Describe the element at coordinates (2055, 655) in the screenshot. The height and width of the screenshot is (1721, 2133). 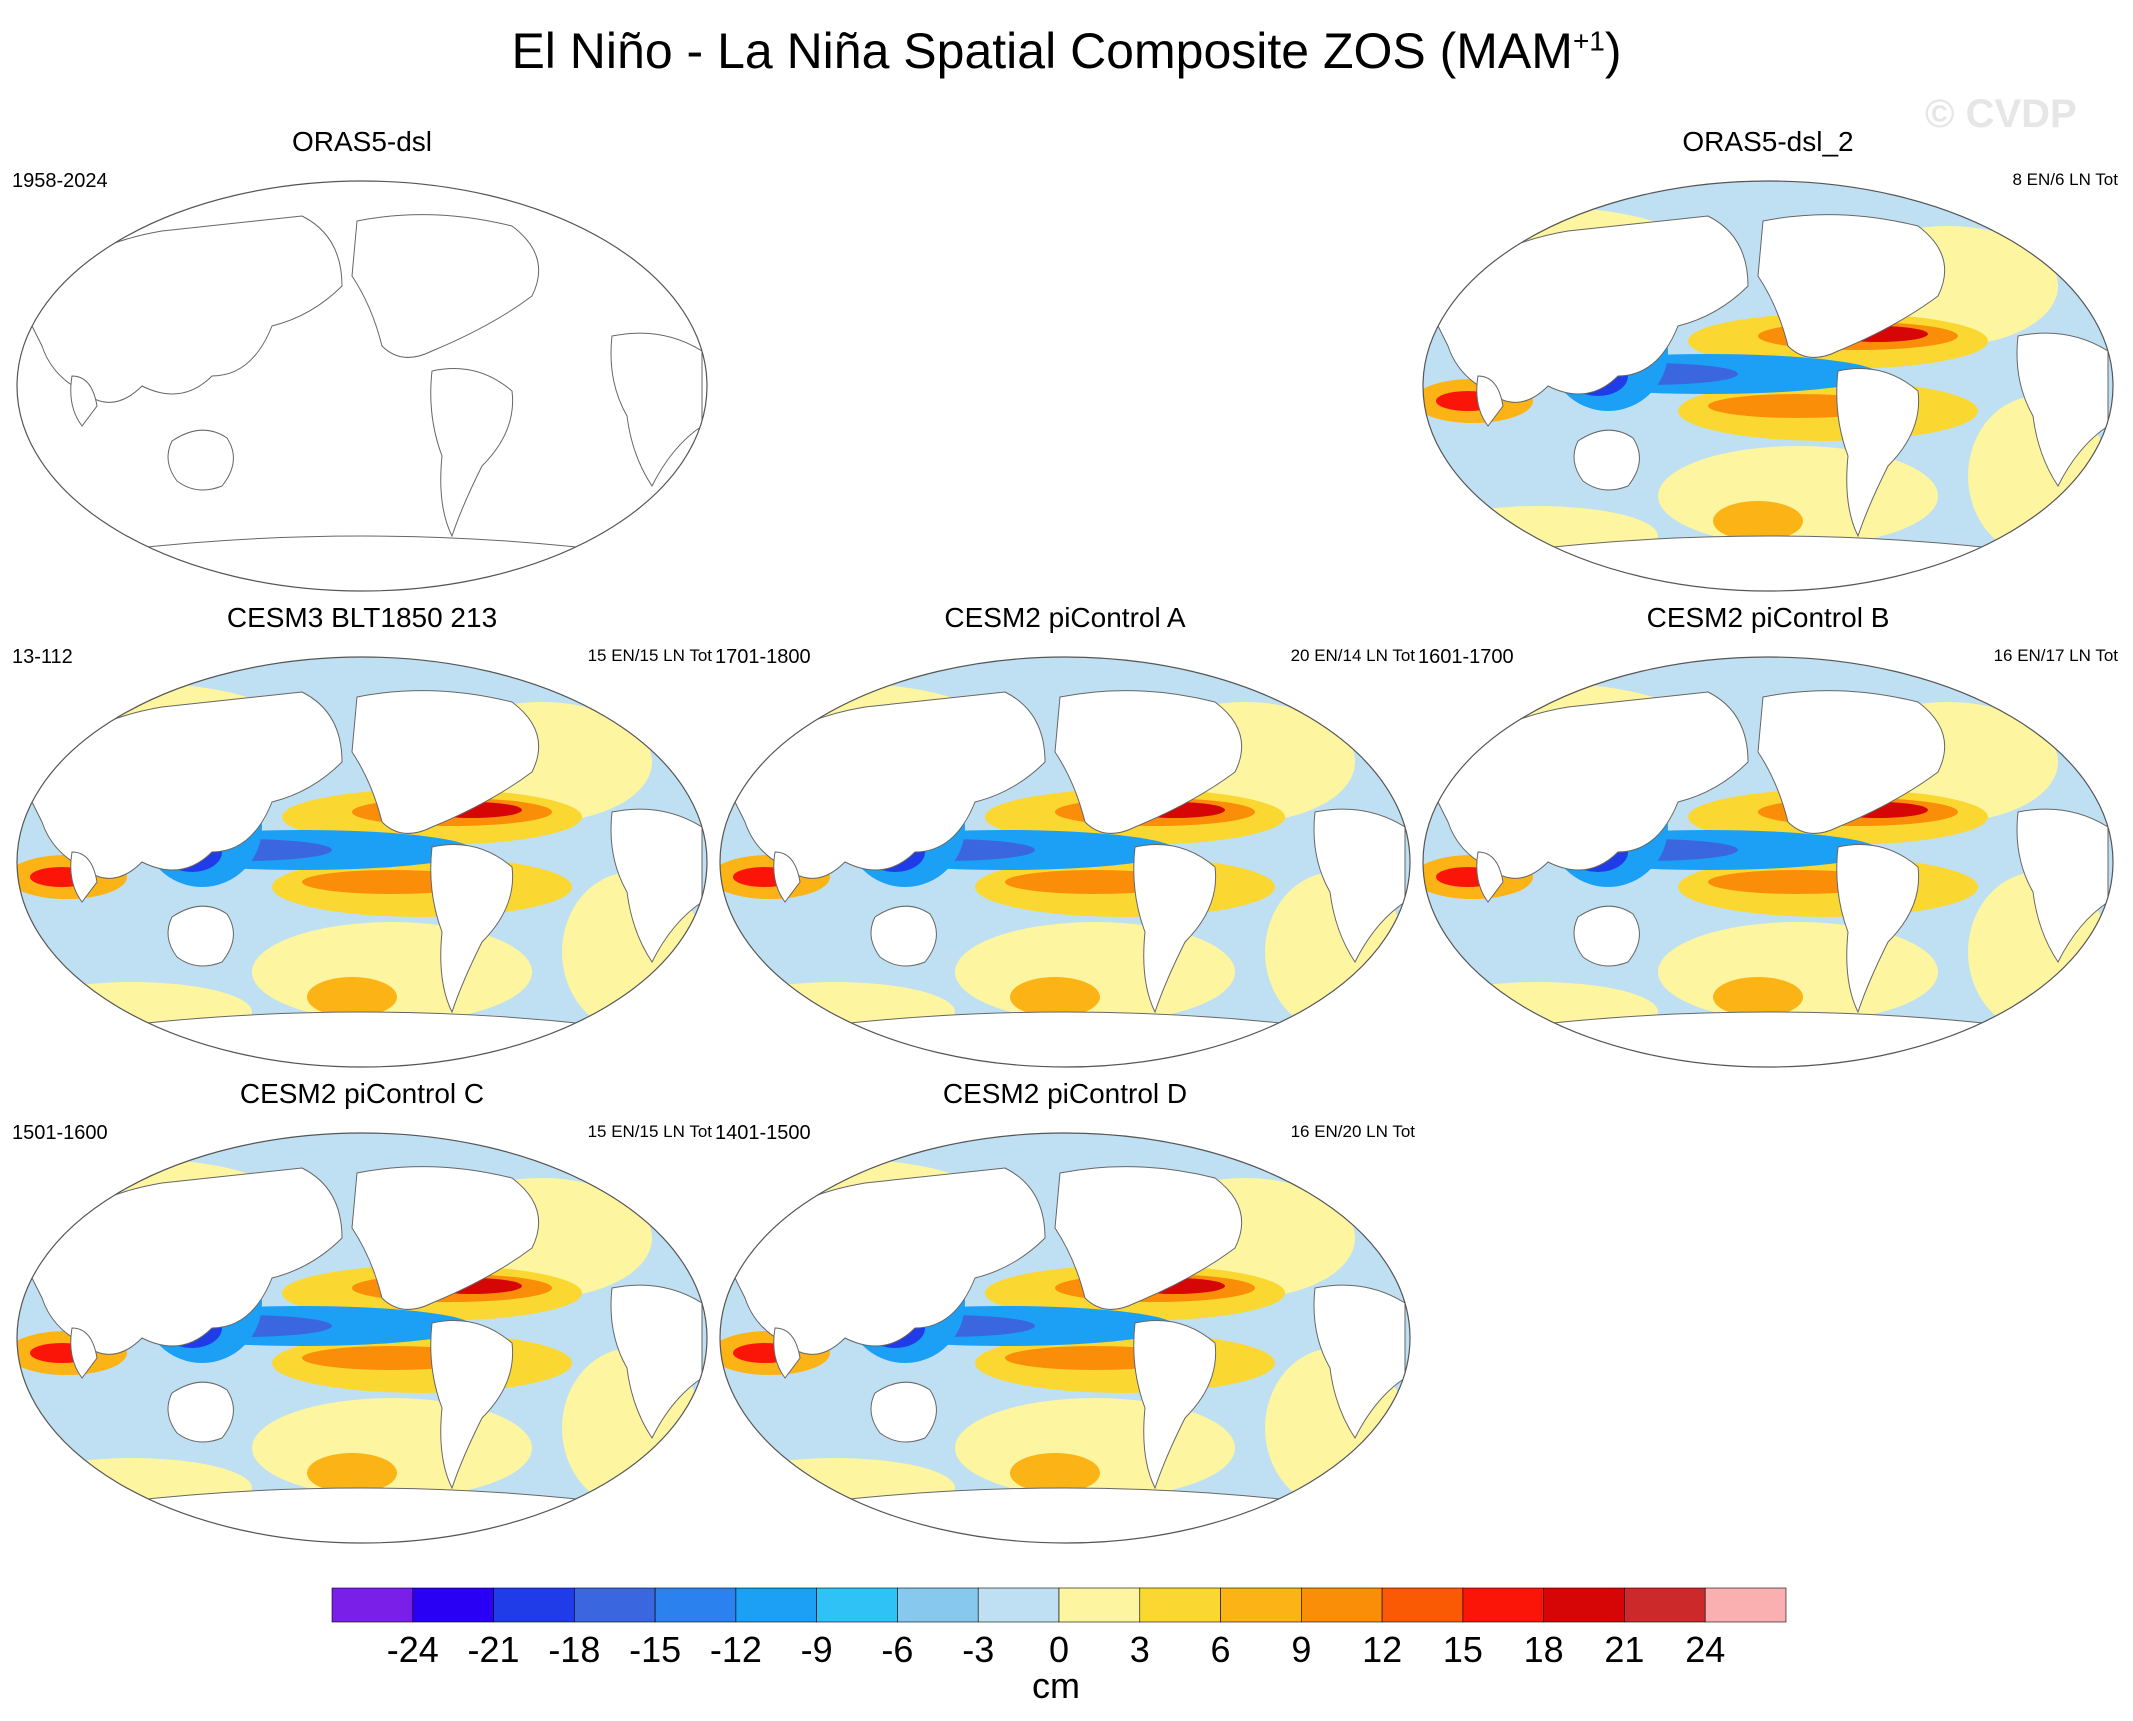
I see `panel-events: 16 EN/17 LN Tot` at that location.